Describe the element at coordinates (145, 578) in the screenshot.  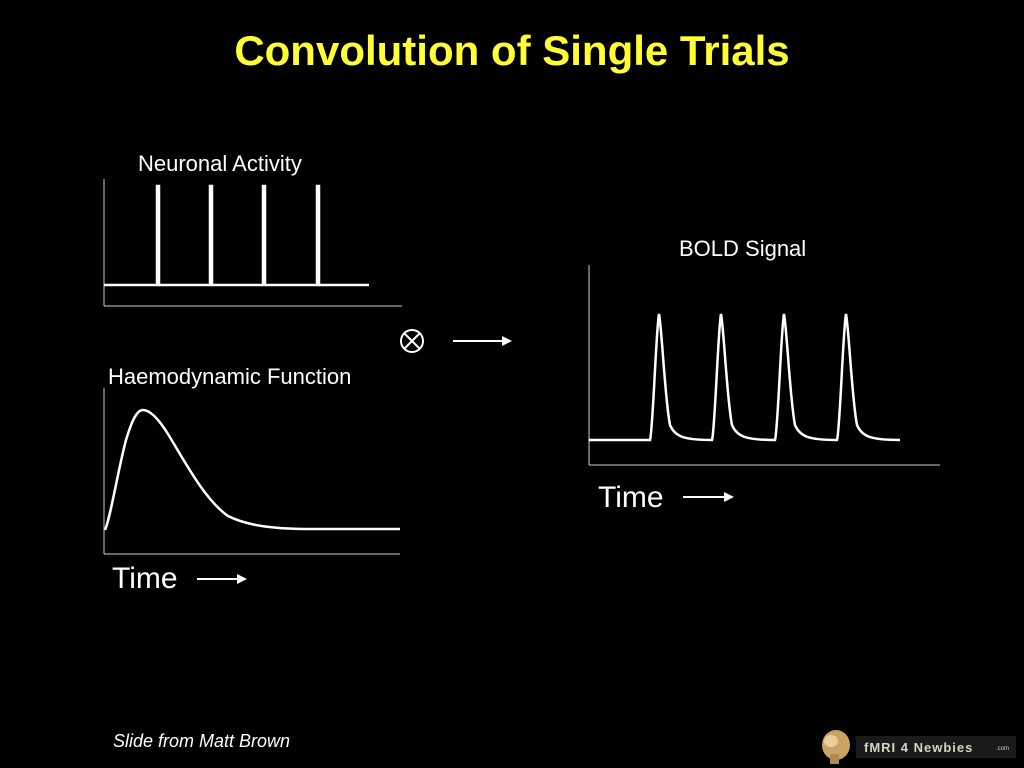
I see `time-label-left: Time` at that location.